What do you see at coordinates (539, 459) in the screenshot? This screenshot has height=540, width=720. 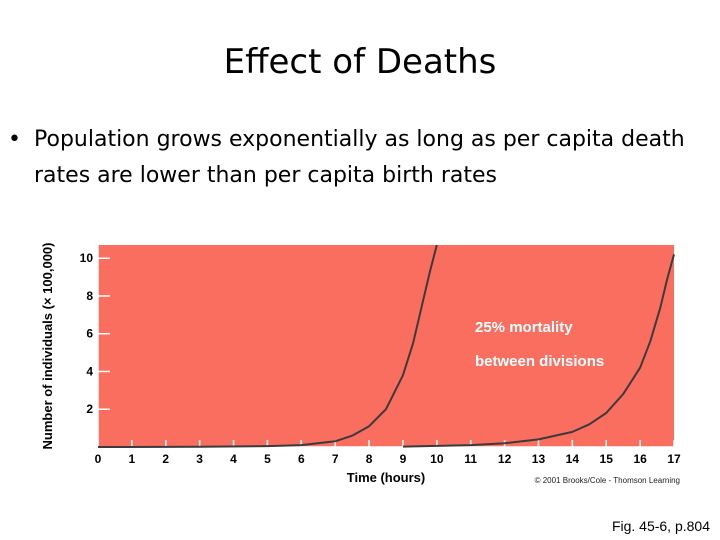 I see `x-tick-label: 13` at bounding box center [539, 459].